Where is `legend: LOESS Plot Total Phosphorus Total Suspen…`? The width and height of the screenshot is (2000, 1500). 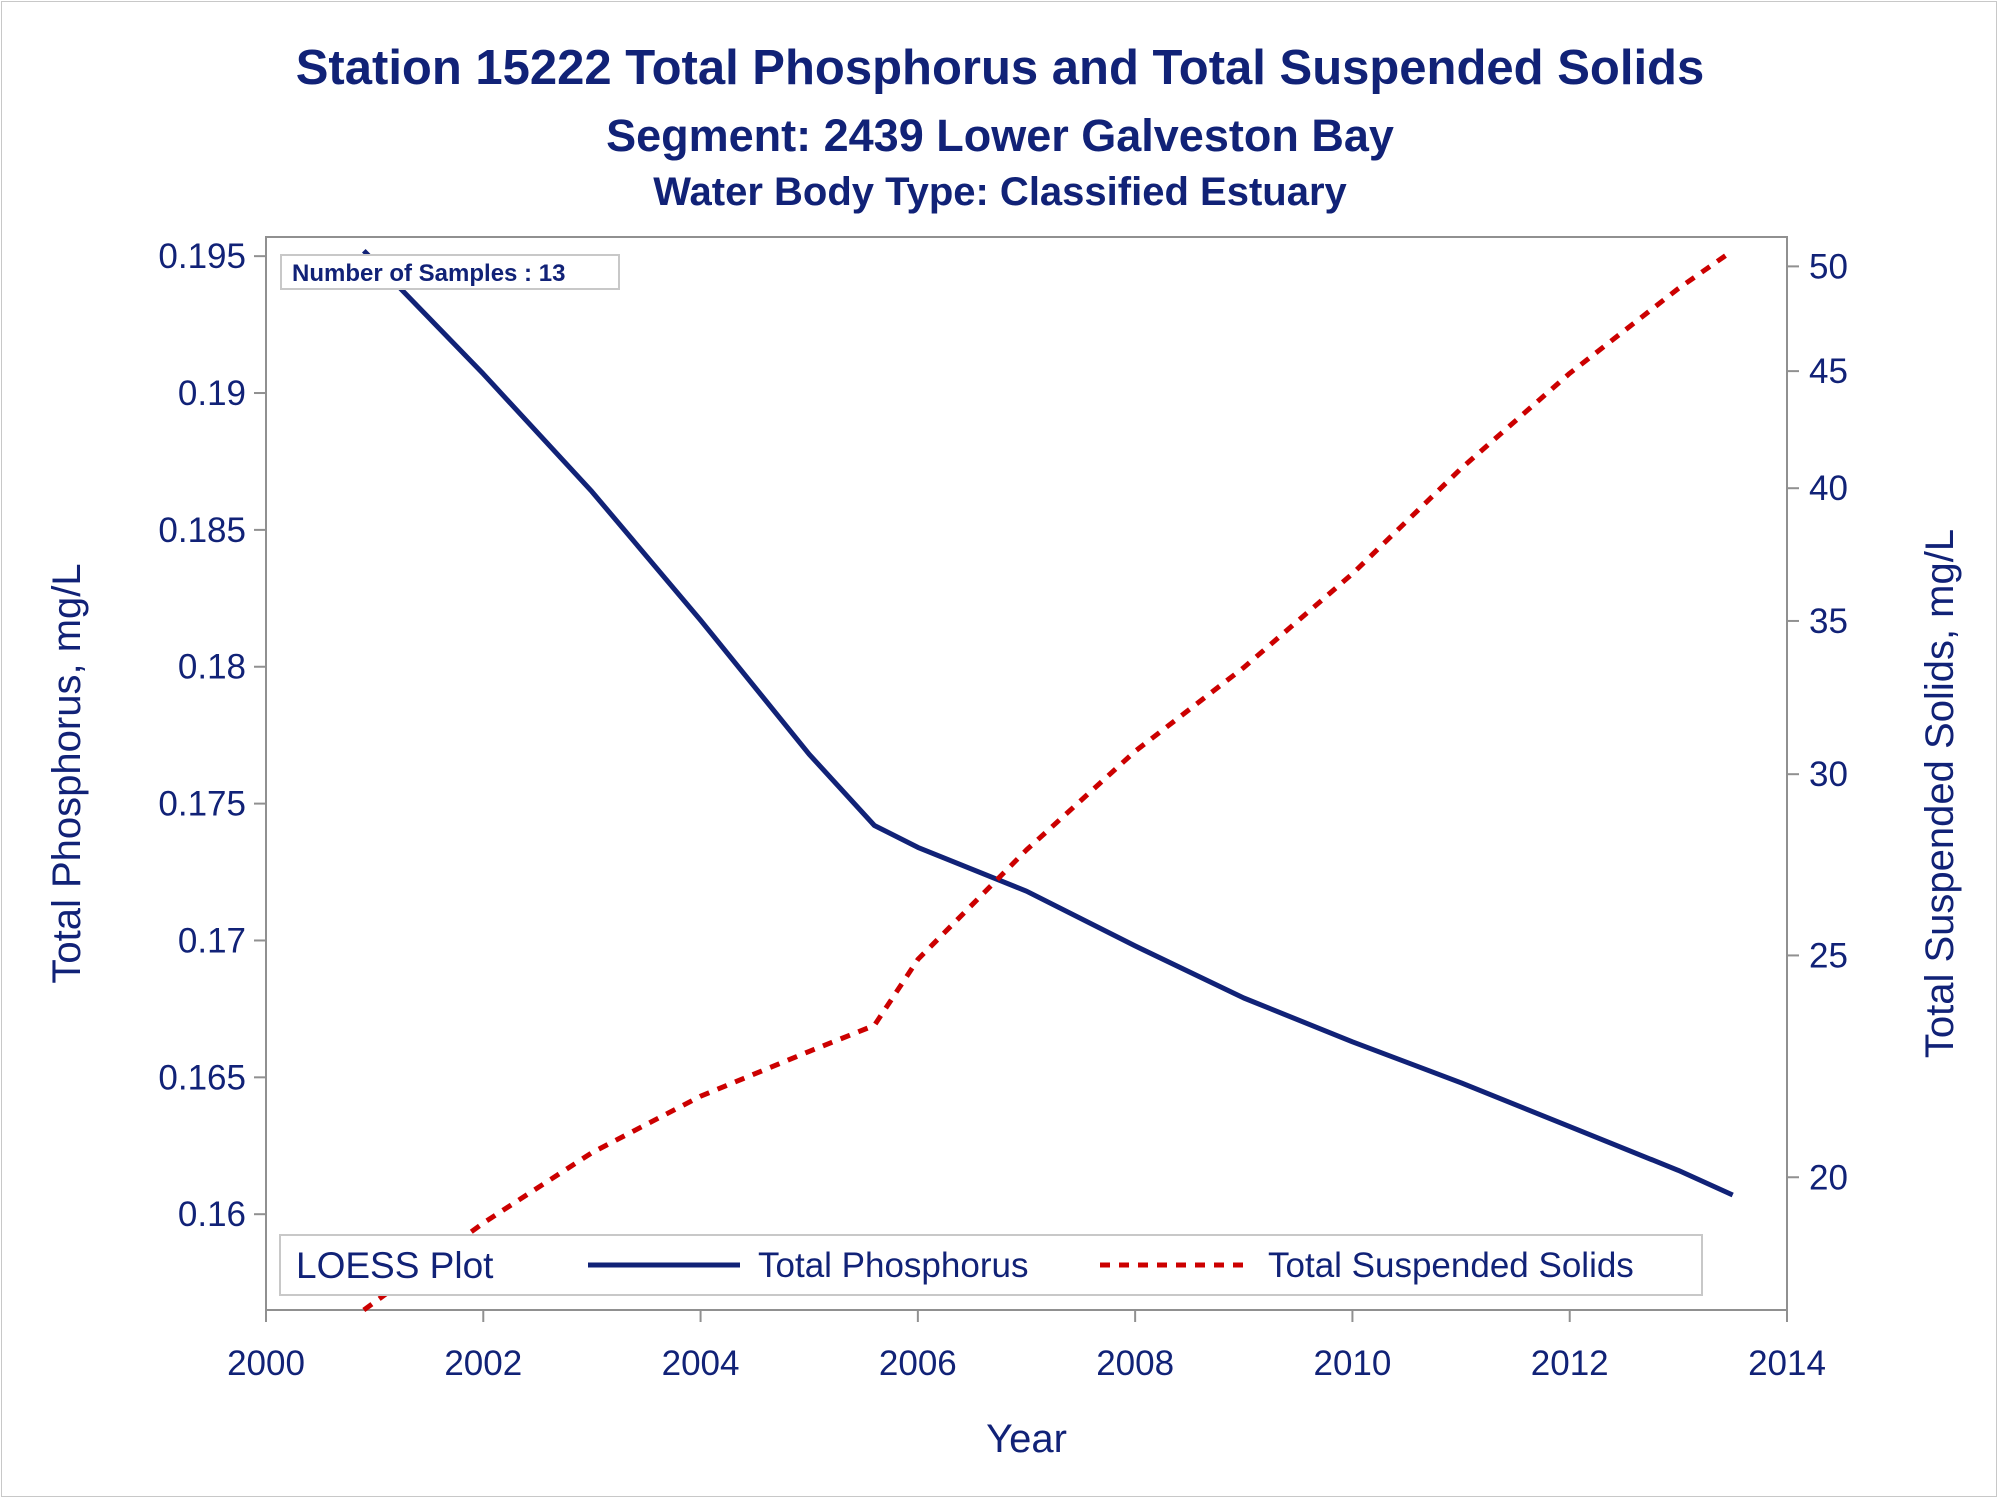
legend: LOESS Plot Total Phosphorus Total Suspen… is located at coordinates (991, 1265).